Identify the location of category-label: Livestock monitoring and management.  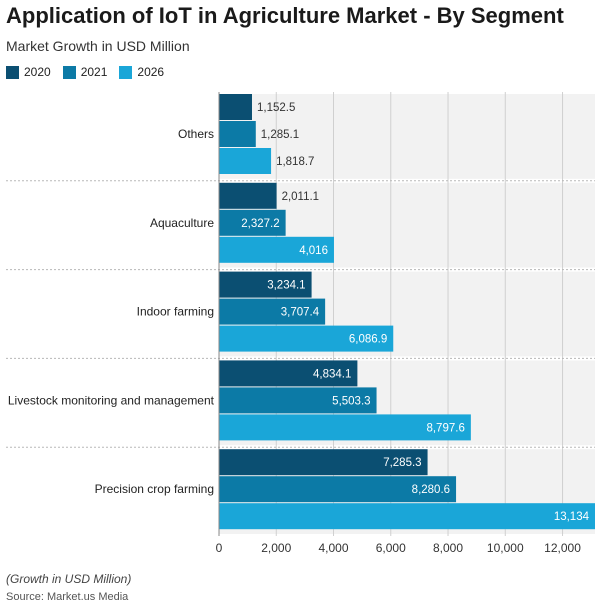
(111, 400).